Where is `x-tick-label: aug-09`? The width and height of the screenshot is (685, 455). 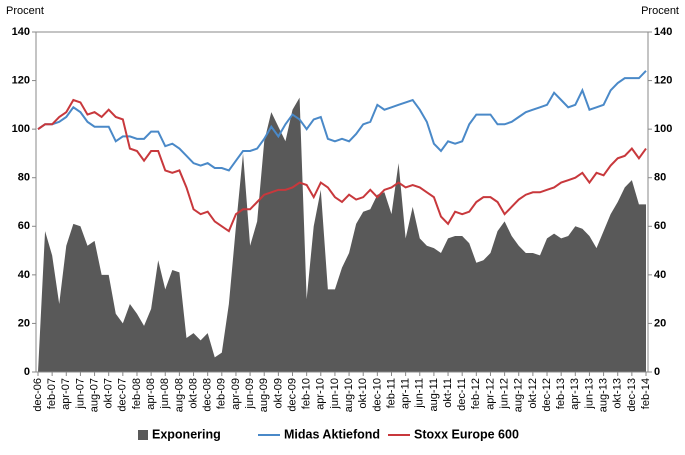
x-tick-label: aug-09 is located at coordinates (264, 395).